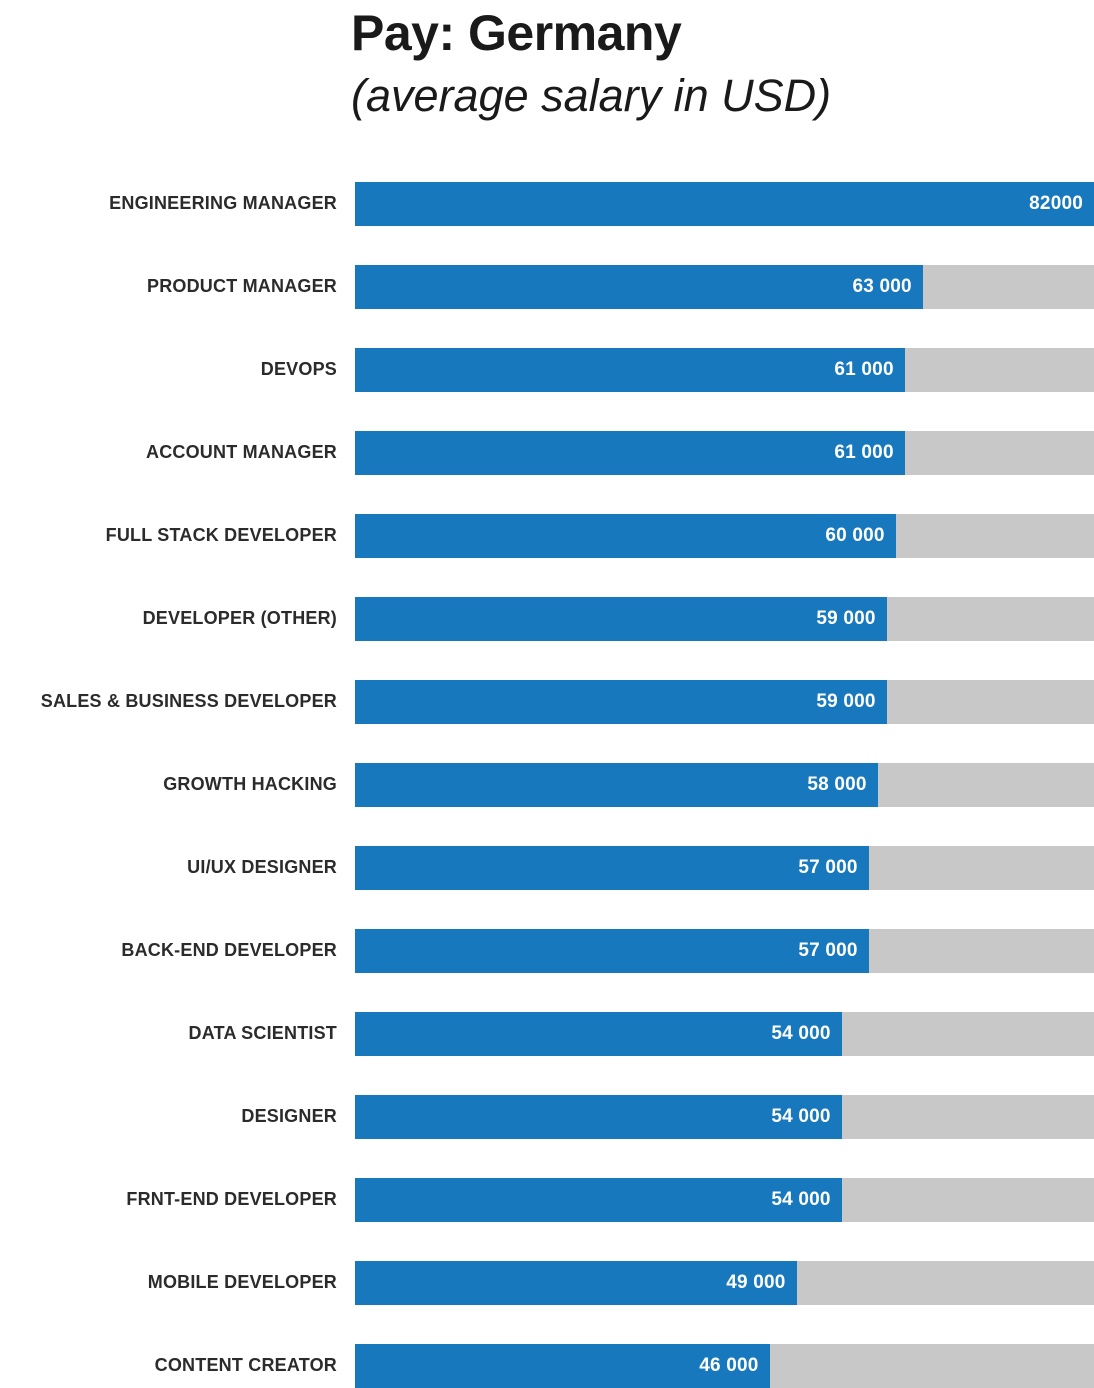  Describe the element at coordinates (516, 33) in the screenshot. I see `chart-title: Pay: Germany` at that location.